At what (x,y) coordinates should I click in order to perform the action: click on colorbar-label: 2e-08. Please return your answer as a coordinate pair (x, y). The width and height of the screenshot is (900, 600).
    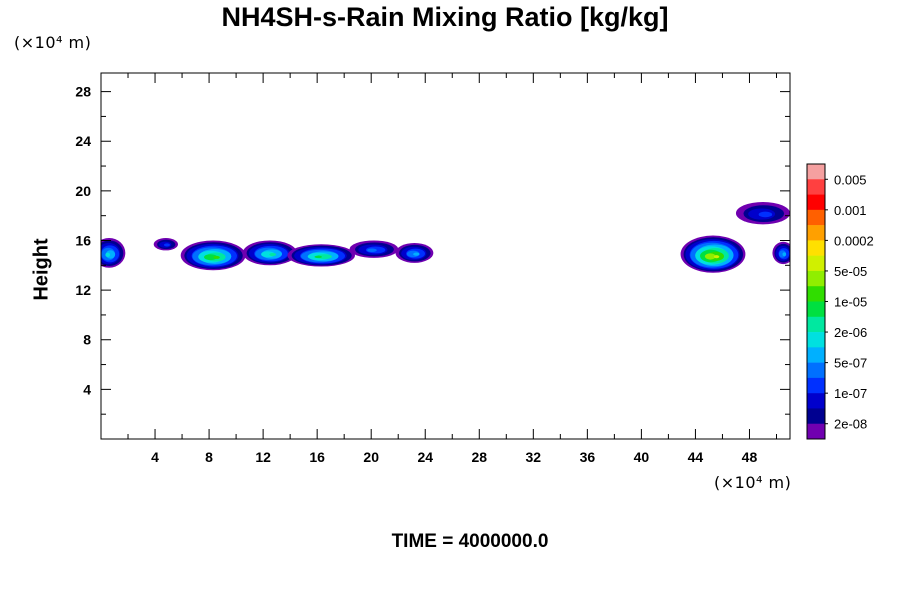
    Looking at the image, I should click on (850, 424).